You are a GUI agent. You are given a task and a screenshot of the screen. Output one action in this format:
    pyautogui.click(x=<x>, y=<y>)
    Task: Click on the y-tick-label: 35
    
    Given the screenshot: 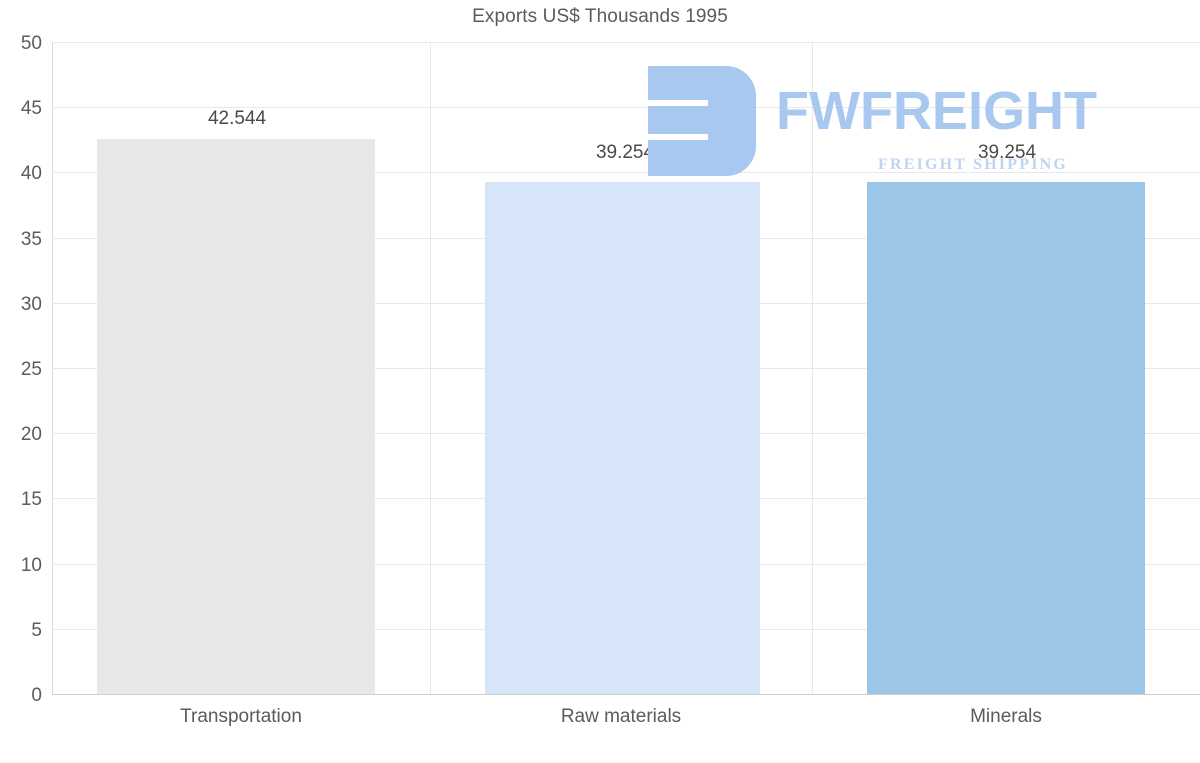 What is the action you would take?
    pyautogui.click(x=31, y=239)
    